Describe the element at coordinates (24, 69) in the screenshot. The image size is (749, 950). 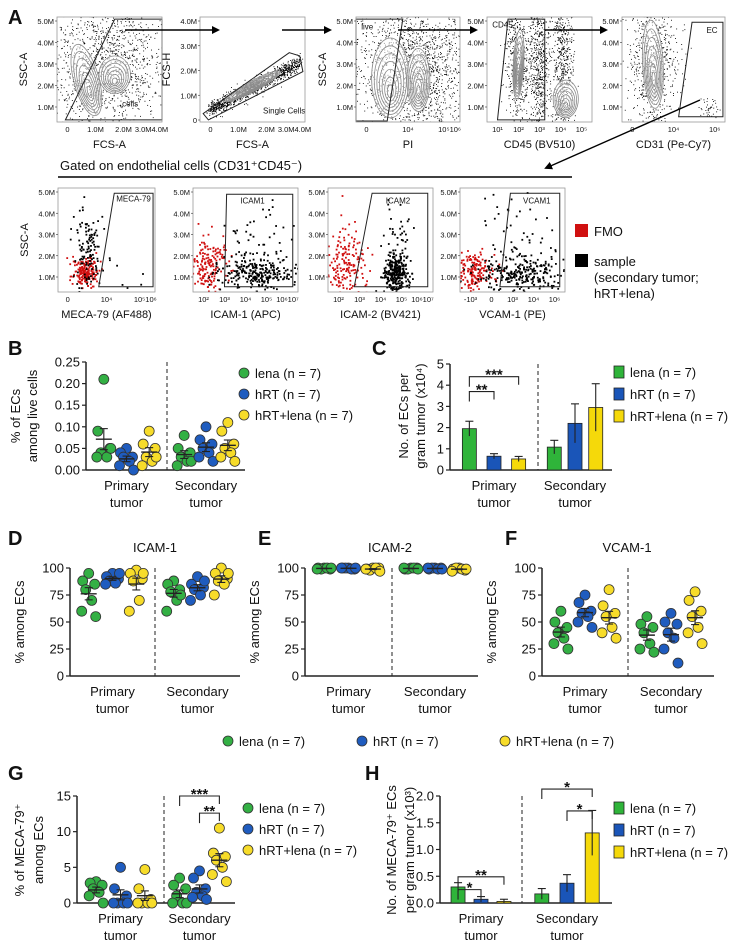
I see `y-axis-label: SSC-A` at that location.